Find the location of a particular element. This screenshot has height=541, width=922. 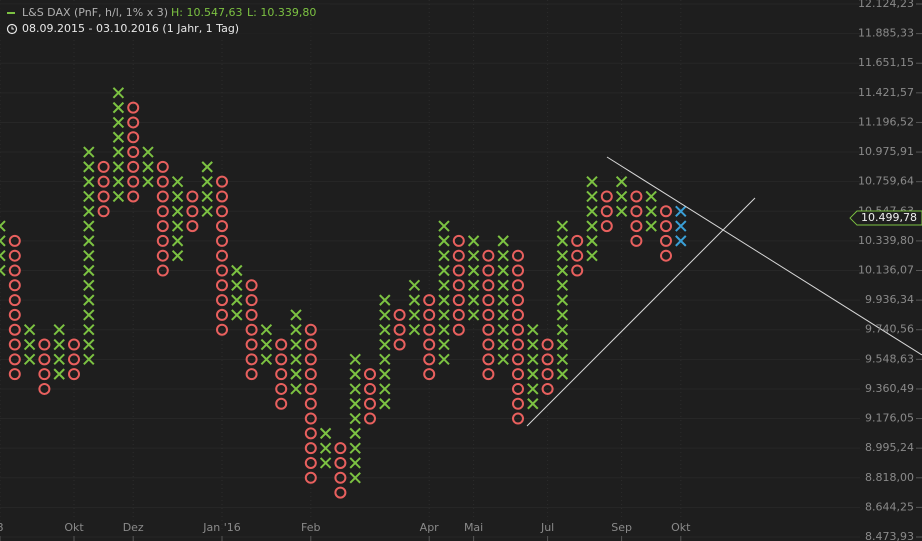

x-tick-label: Okt is located at coordinates (74, 527).